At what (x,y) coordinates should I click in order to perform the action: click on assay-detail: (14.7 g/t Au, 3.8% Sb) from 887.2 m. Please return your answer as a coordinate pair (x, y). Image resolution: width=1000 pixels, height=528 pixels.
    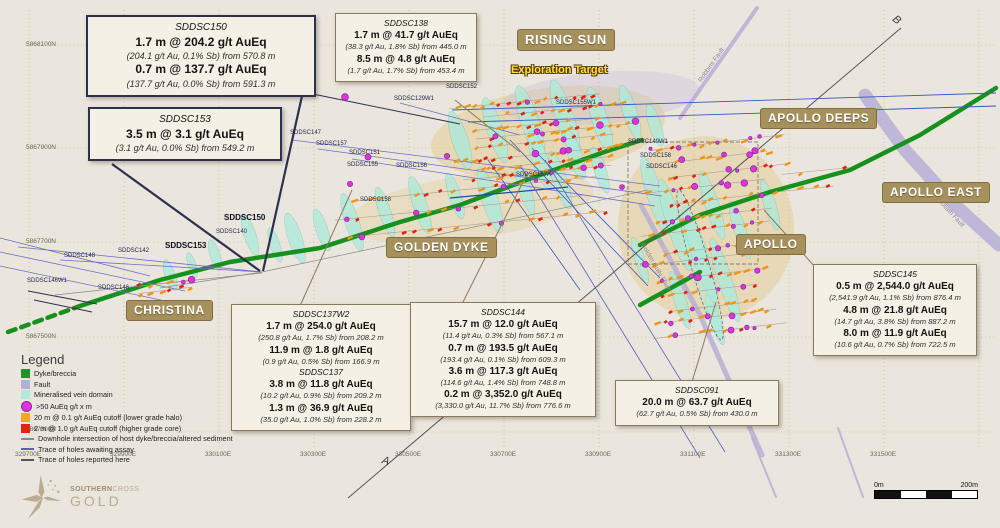
    Looking at the image, I should click on (895, 321).